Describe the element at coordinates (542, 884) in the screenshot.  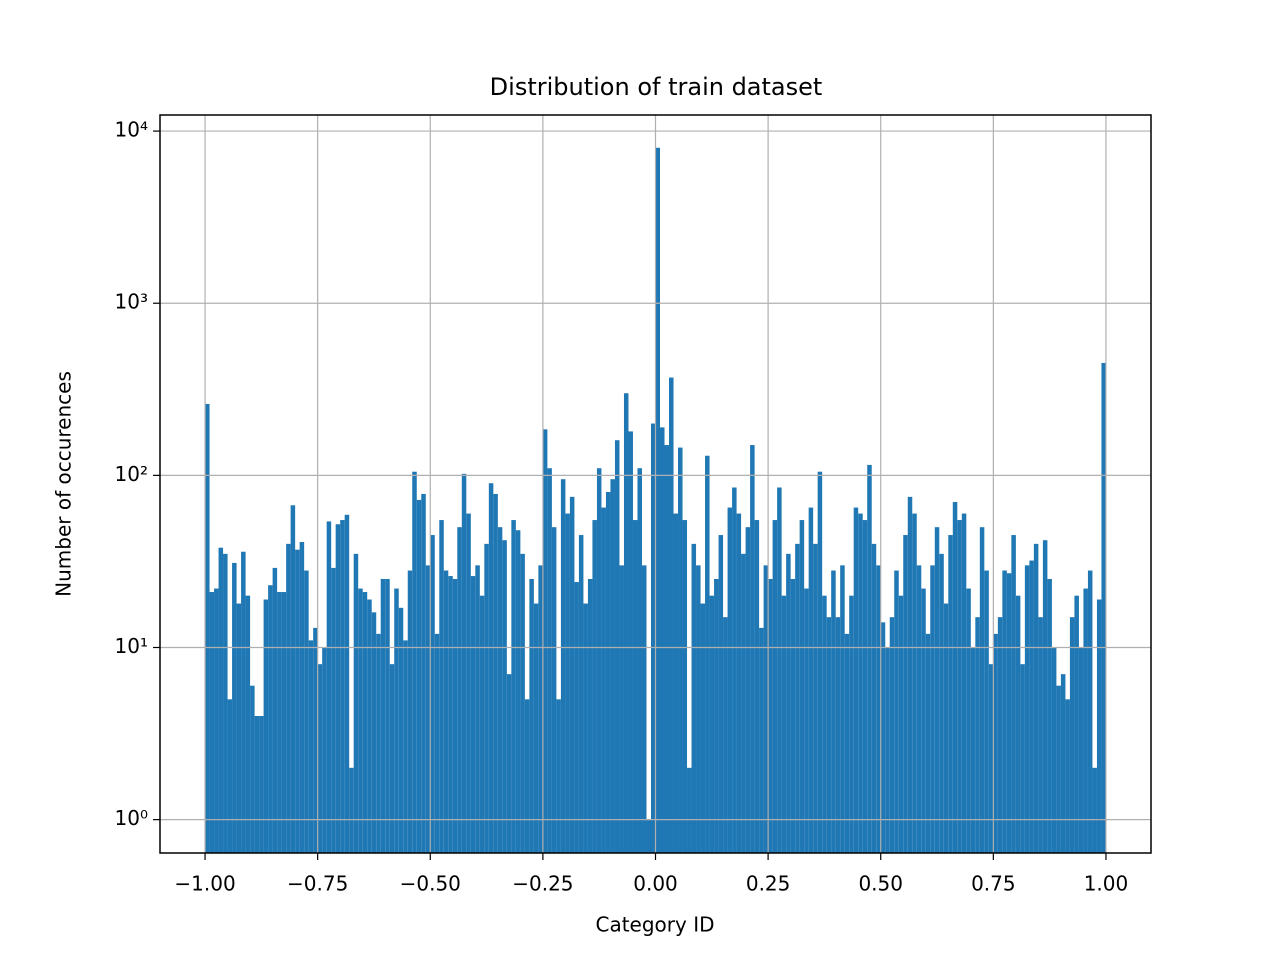
I see `x-tick-label: −0.25` at that location.